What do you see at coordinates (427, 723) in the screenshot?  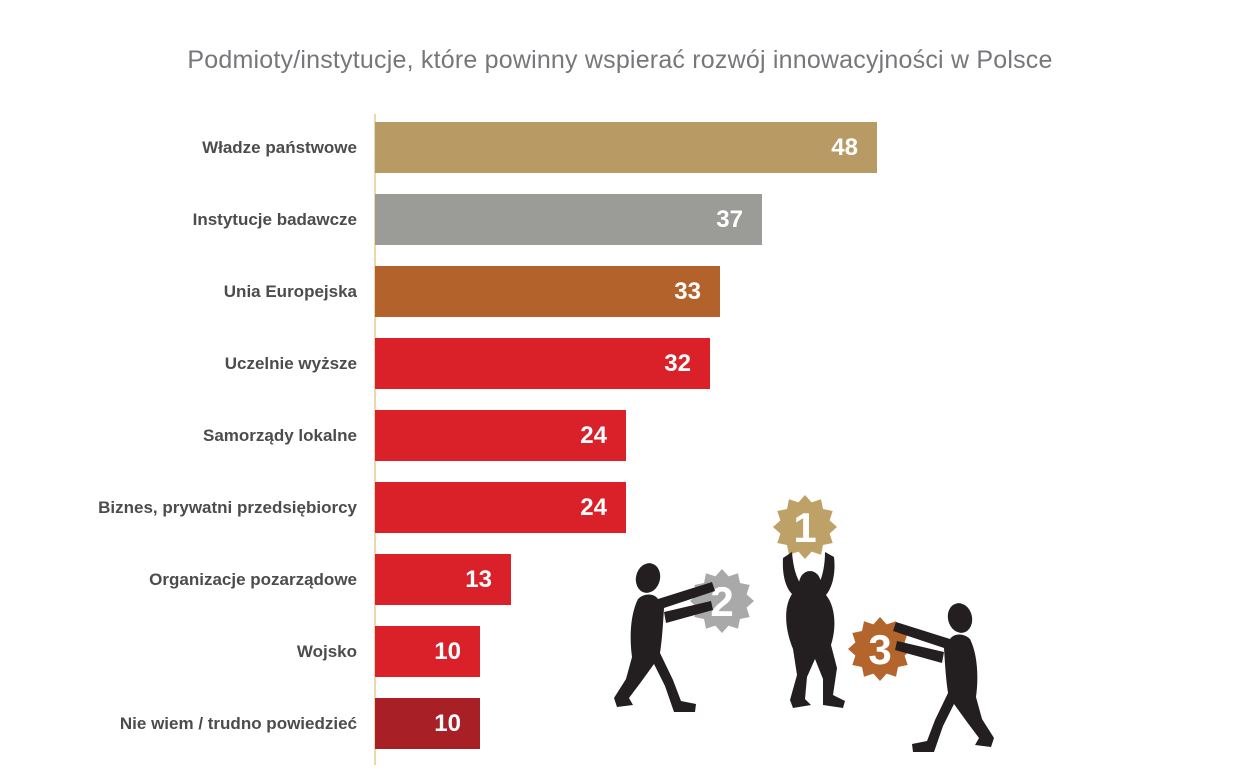 I see `bar-8: 10` at bounding box center [427, 723].